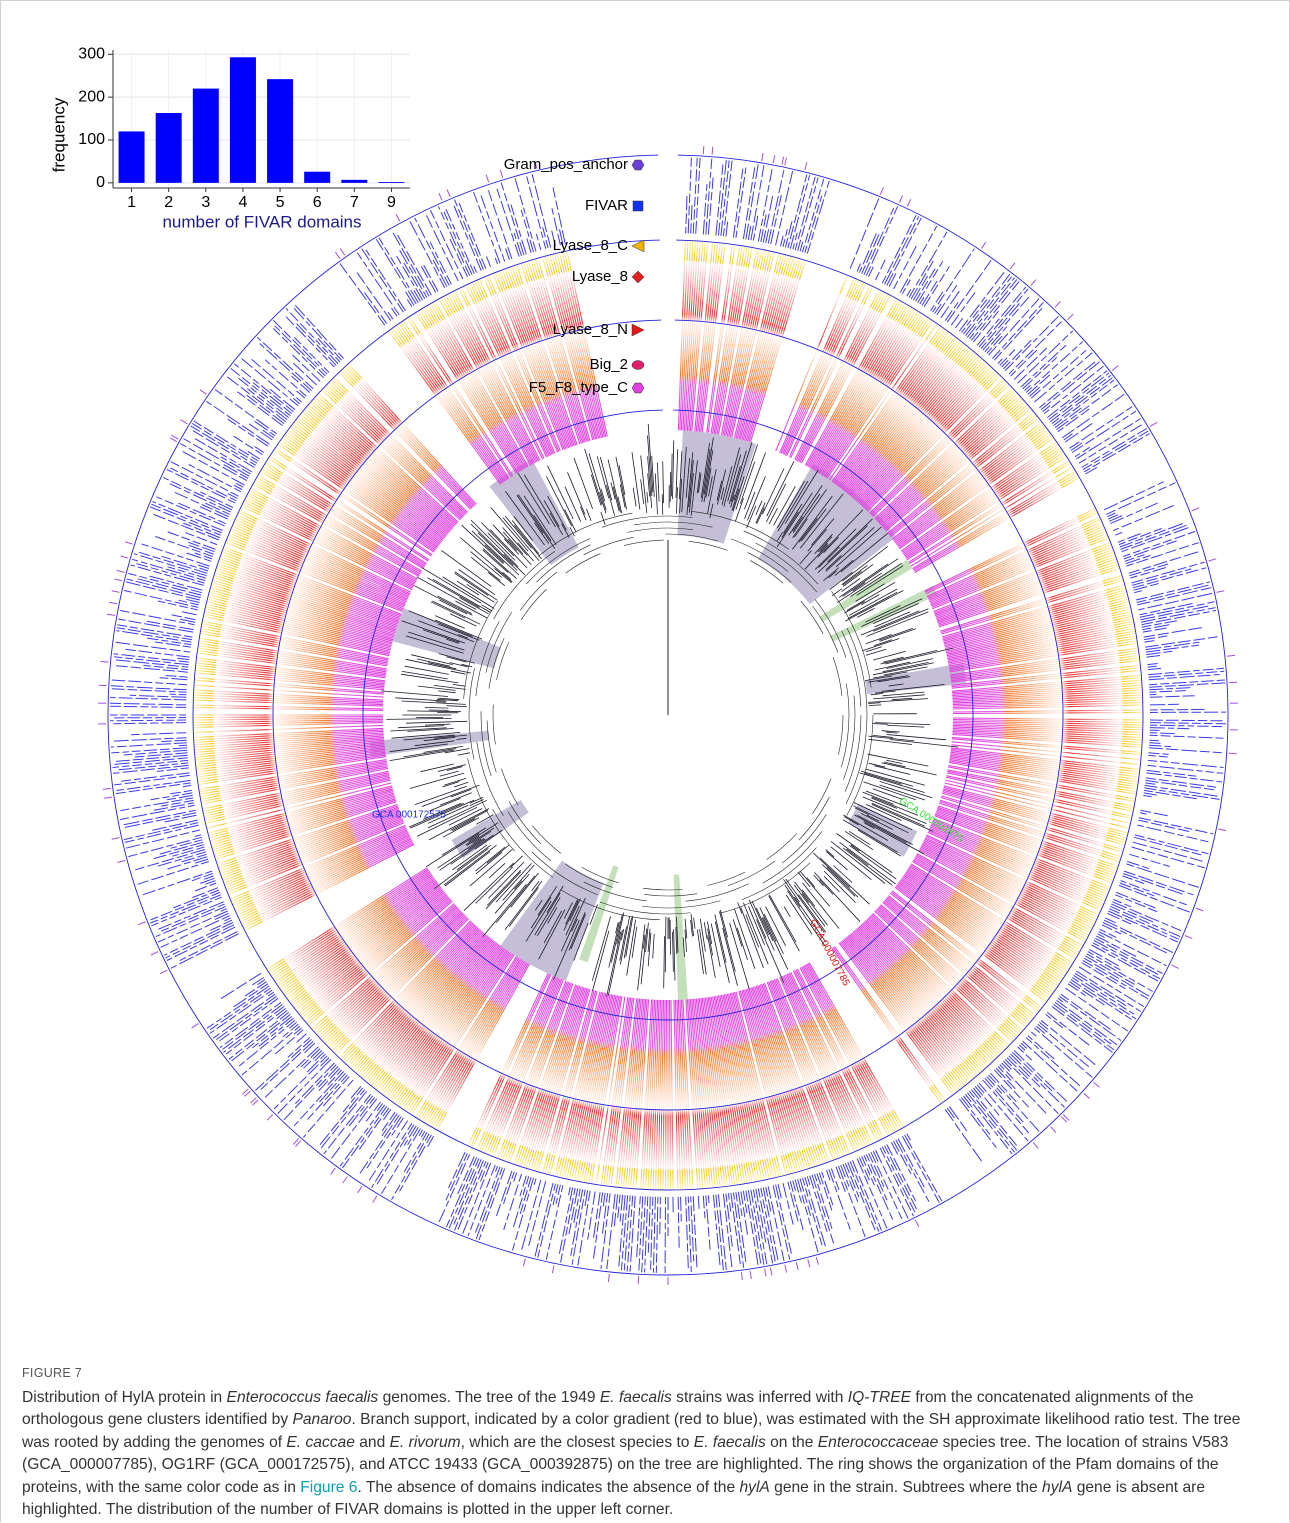 The width and height of the screenshot is (1290, 1523). Describe the element at coordinates (791, 1442) in the screenshot. I see `caption-run: on the` at that location.